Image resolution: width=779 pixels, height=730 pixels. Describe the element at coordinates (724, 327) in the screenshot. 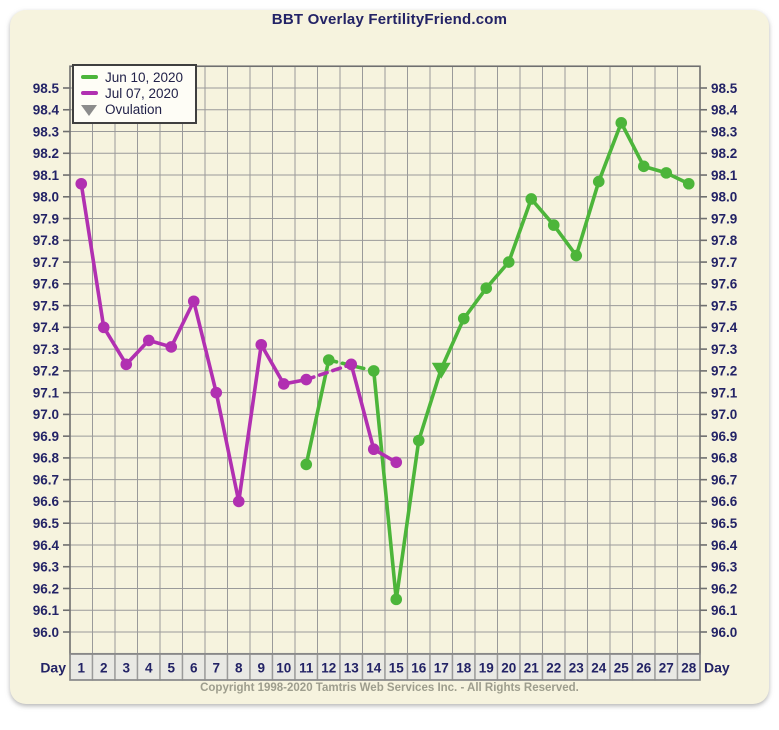

I see `y-tick-label: 97.4` at that location.